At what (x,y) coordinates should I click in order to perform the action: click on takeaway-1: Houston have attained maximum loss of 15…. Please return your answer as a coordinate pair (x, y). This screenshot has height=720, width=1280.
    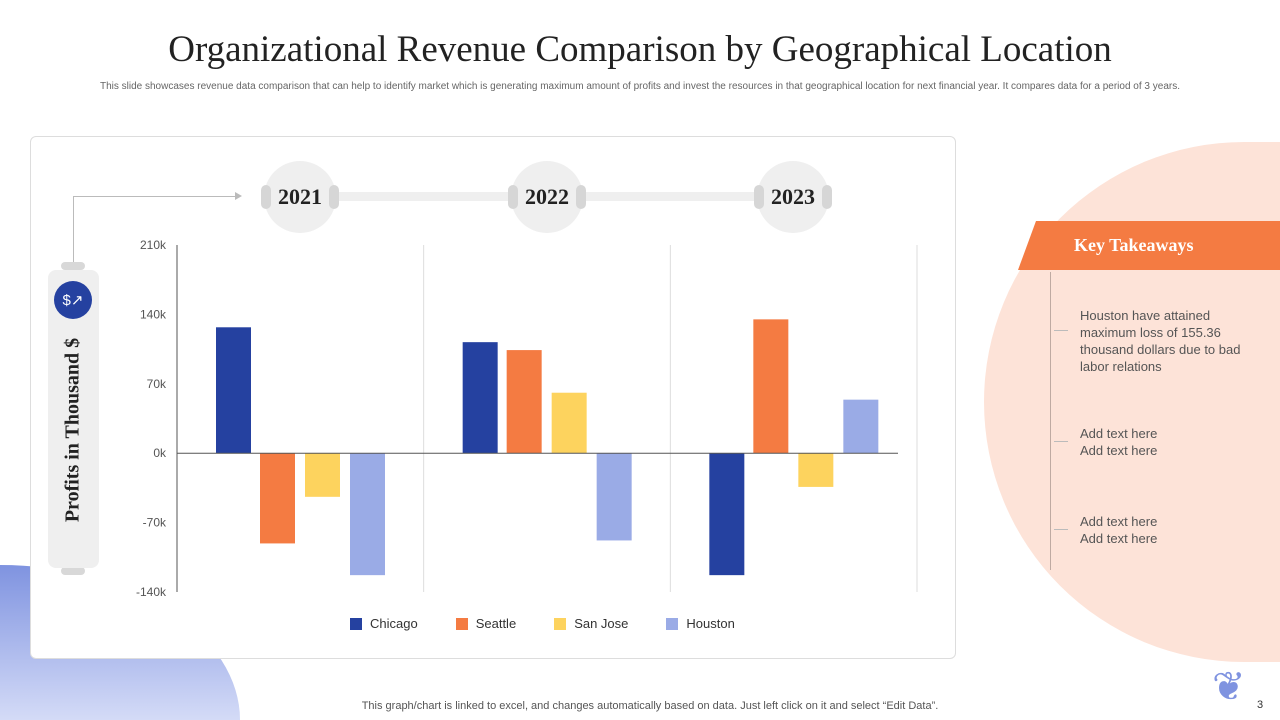
    Looking at the image, I should click on (1160, 341).